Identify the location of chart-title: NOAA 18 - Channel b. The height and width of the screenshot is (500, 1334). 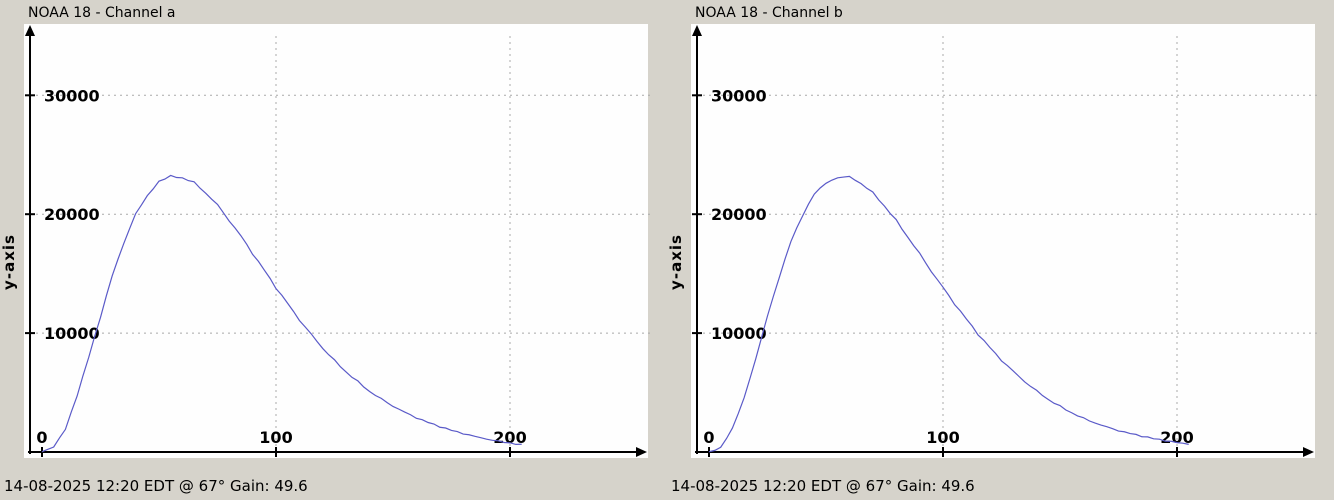
(769, 13).